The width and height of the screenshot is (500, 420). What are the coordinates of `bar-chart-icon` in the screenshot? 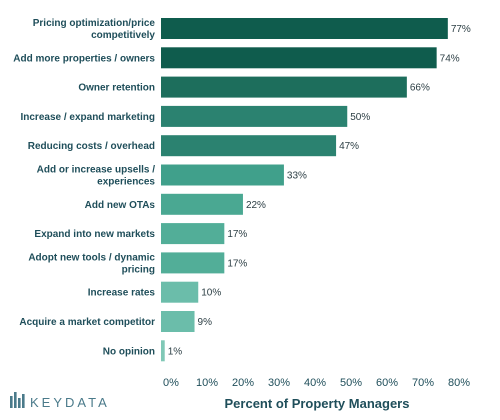 It's located at (17, 400).